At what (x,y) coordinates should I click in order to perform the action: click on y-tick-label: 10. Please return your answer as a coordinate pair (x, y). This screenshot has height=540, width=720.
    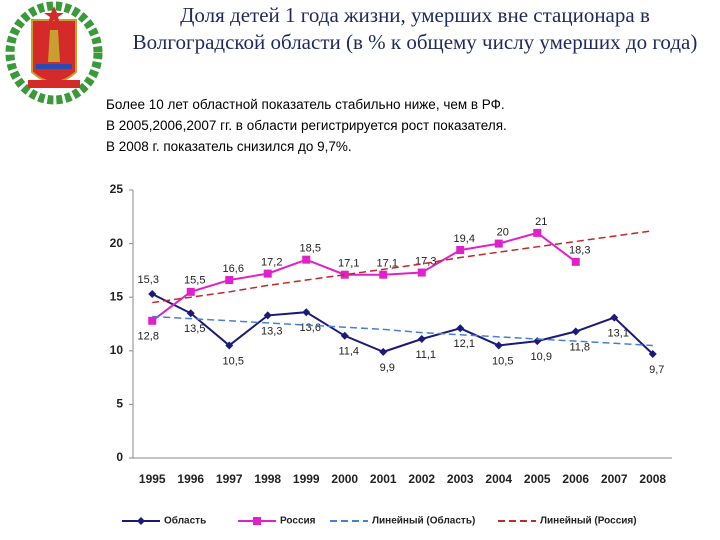
    Looking at the image, I should click on (117, 350).